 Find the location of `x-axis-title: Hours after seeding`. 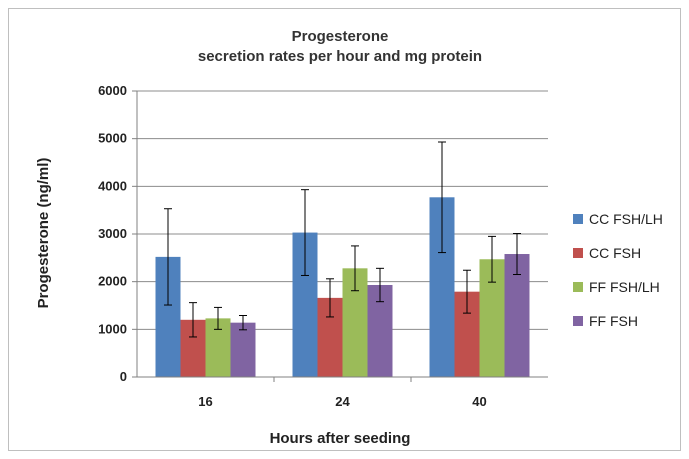

x-axis-title: Hours after seeding is located at coordinates (340, 438).